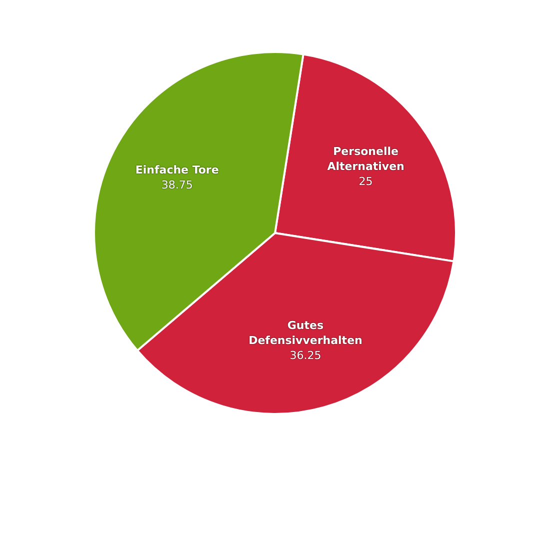 The width and height of the screenshot is (560, 560). I want to click on data-label: 36.25, so click(306, 355).